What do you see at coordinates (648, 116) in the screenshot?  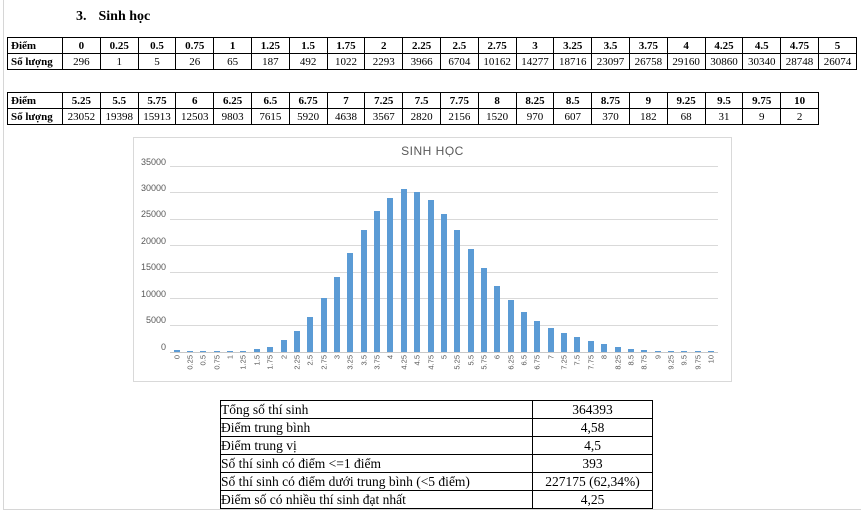 I see `count-cell: 182` at bounding box center [648, 116].